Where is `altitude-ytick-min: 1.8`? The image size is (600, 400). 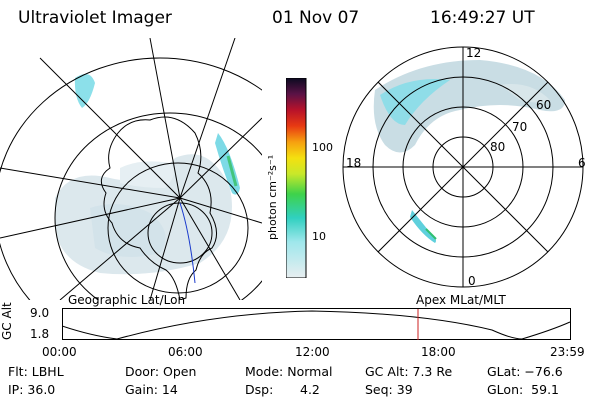
altitude-ytick-min: 1.8 is located at coordinates (40, 334).